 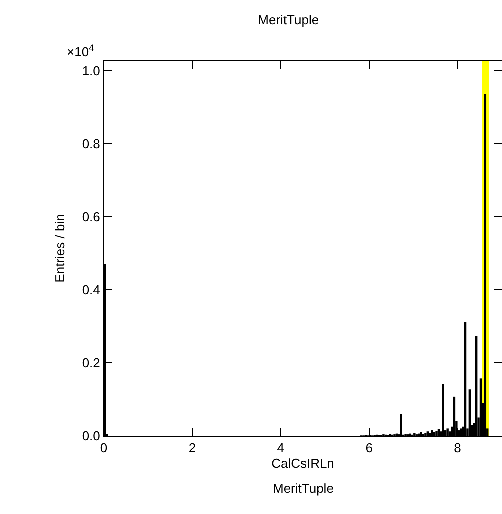 What do you see at coordinates (192, 448) in the screenshot?
I see `x-tick-label: 2` at bounding box center [192, 448].